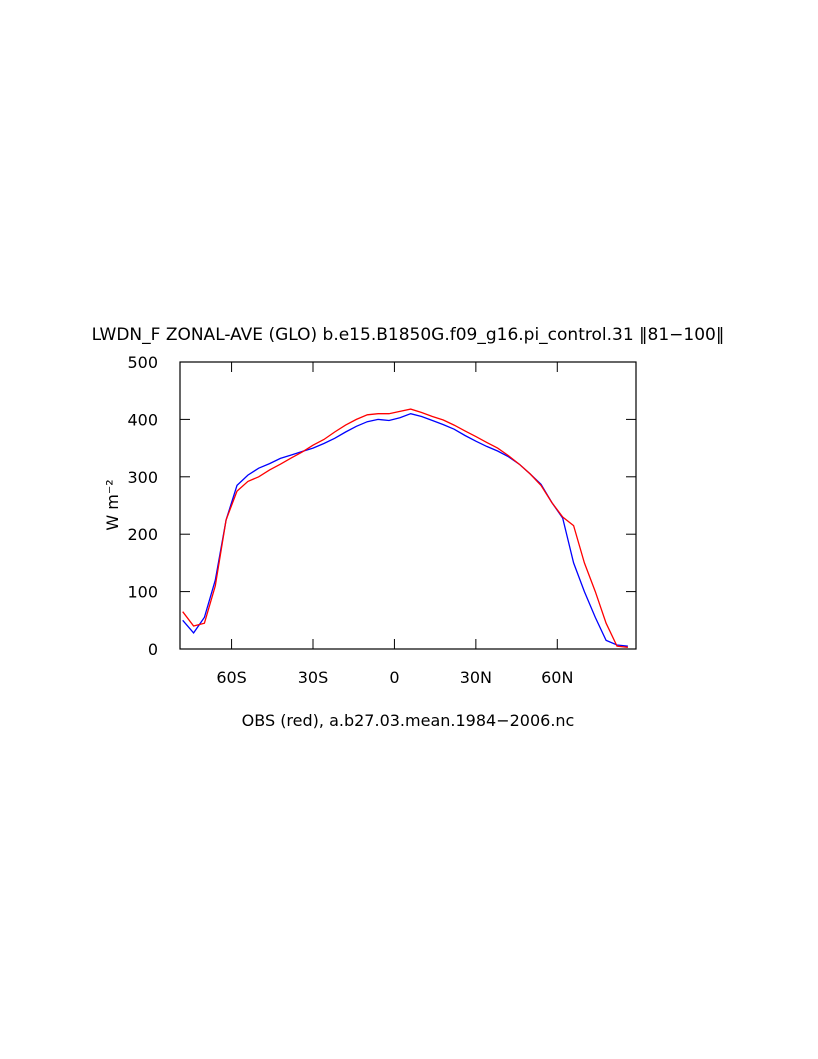  Describe the element at coordinates (142, 592) in the screenshot. I see `y-tick-label: 100` at that location.